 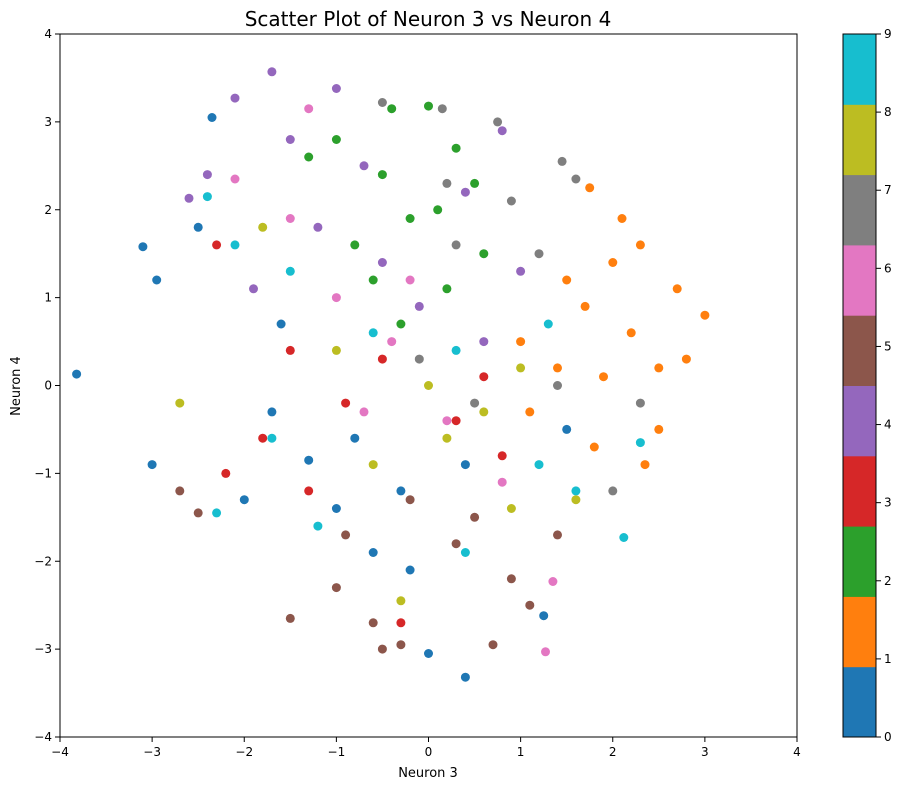 I want to click on colorbar-tick-label: 8, so click(x=888, y=112).